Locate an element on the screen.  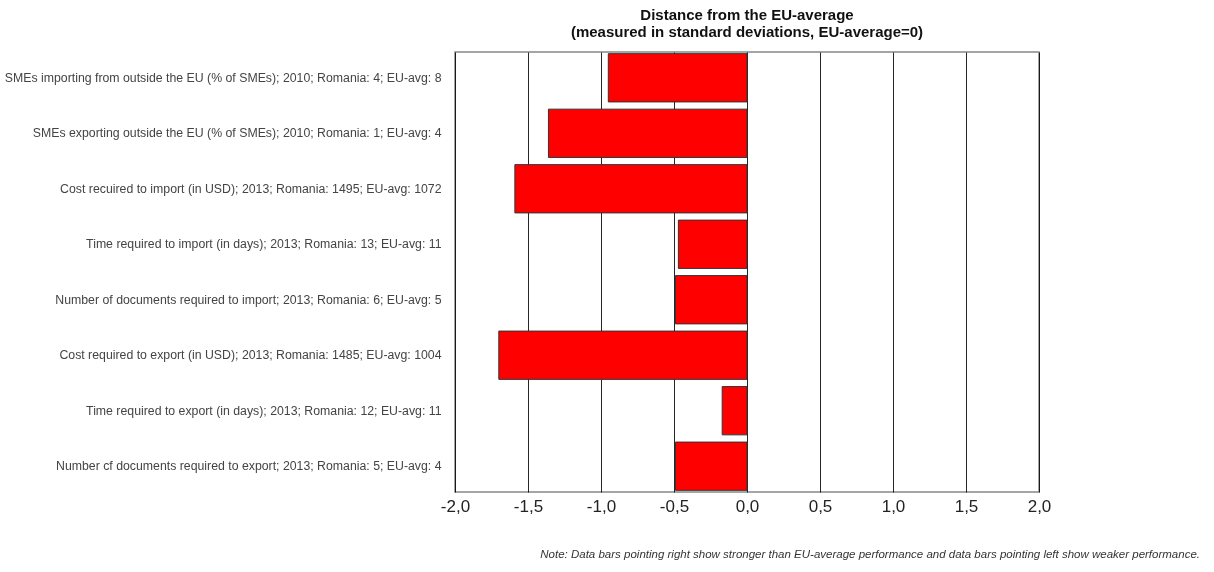
chart-subtitle: (measured in standard deviations, EU-average=0) is located at coordinates (747, 31).